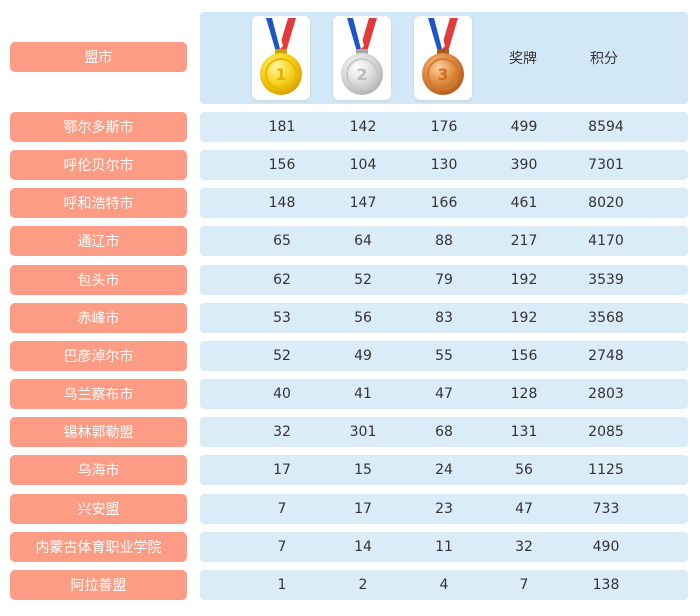 This screenshot has height=616, width=700. I want to click on points-total: 733, so click(606, 509).